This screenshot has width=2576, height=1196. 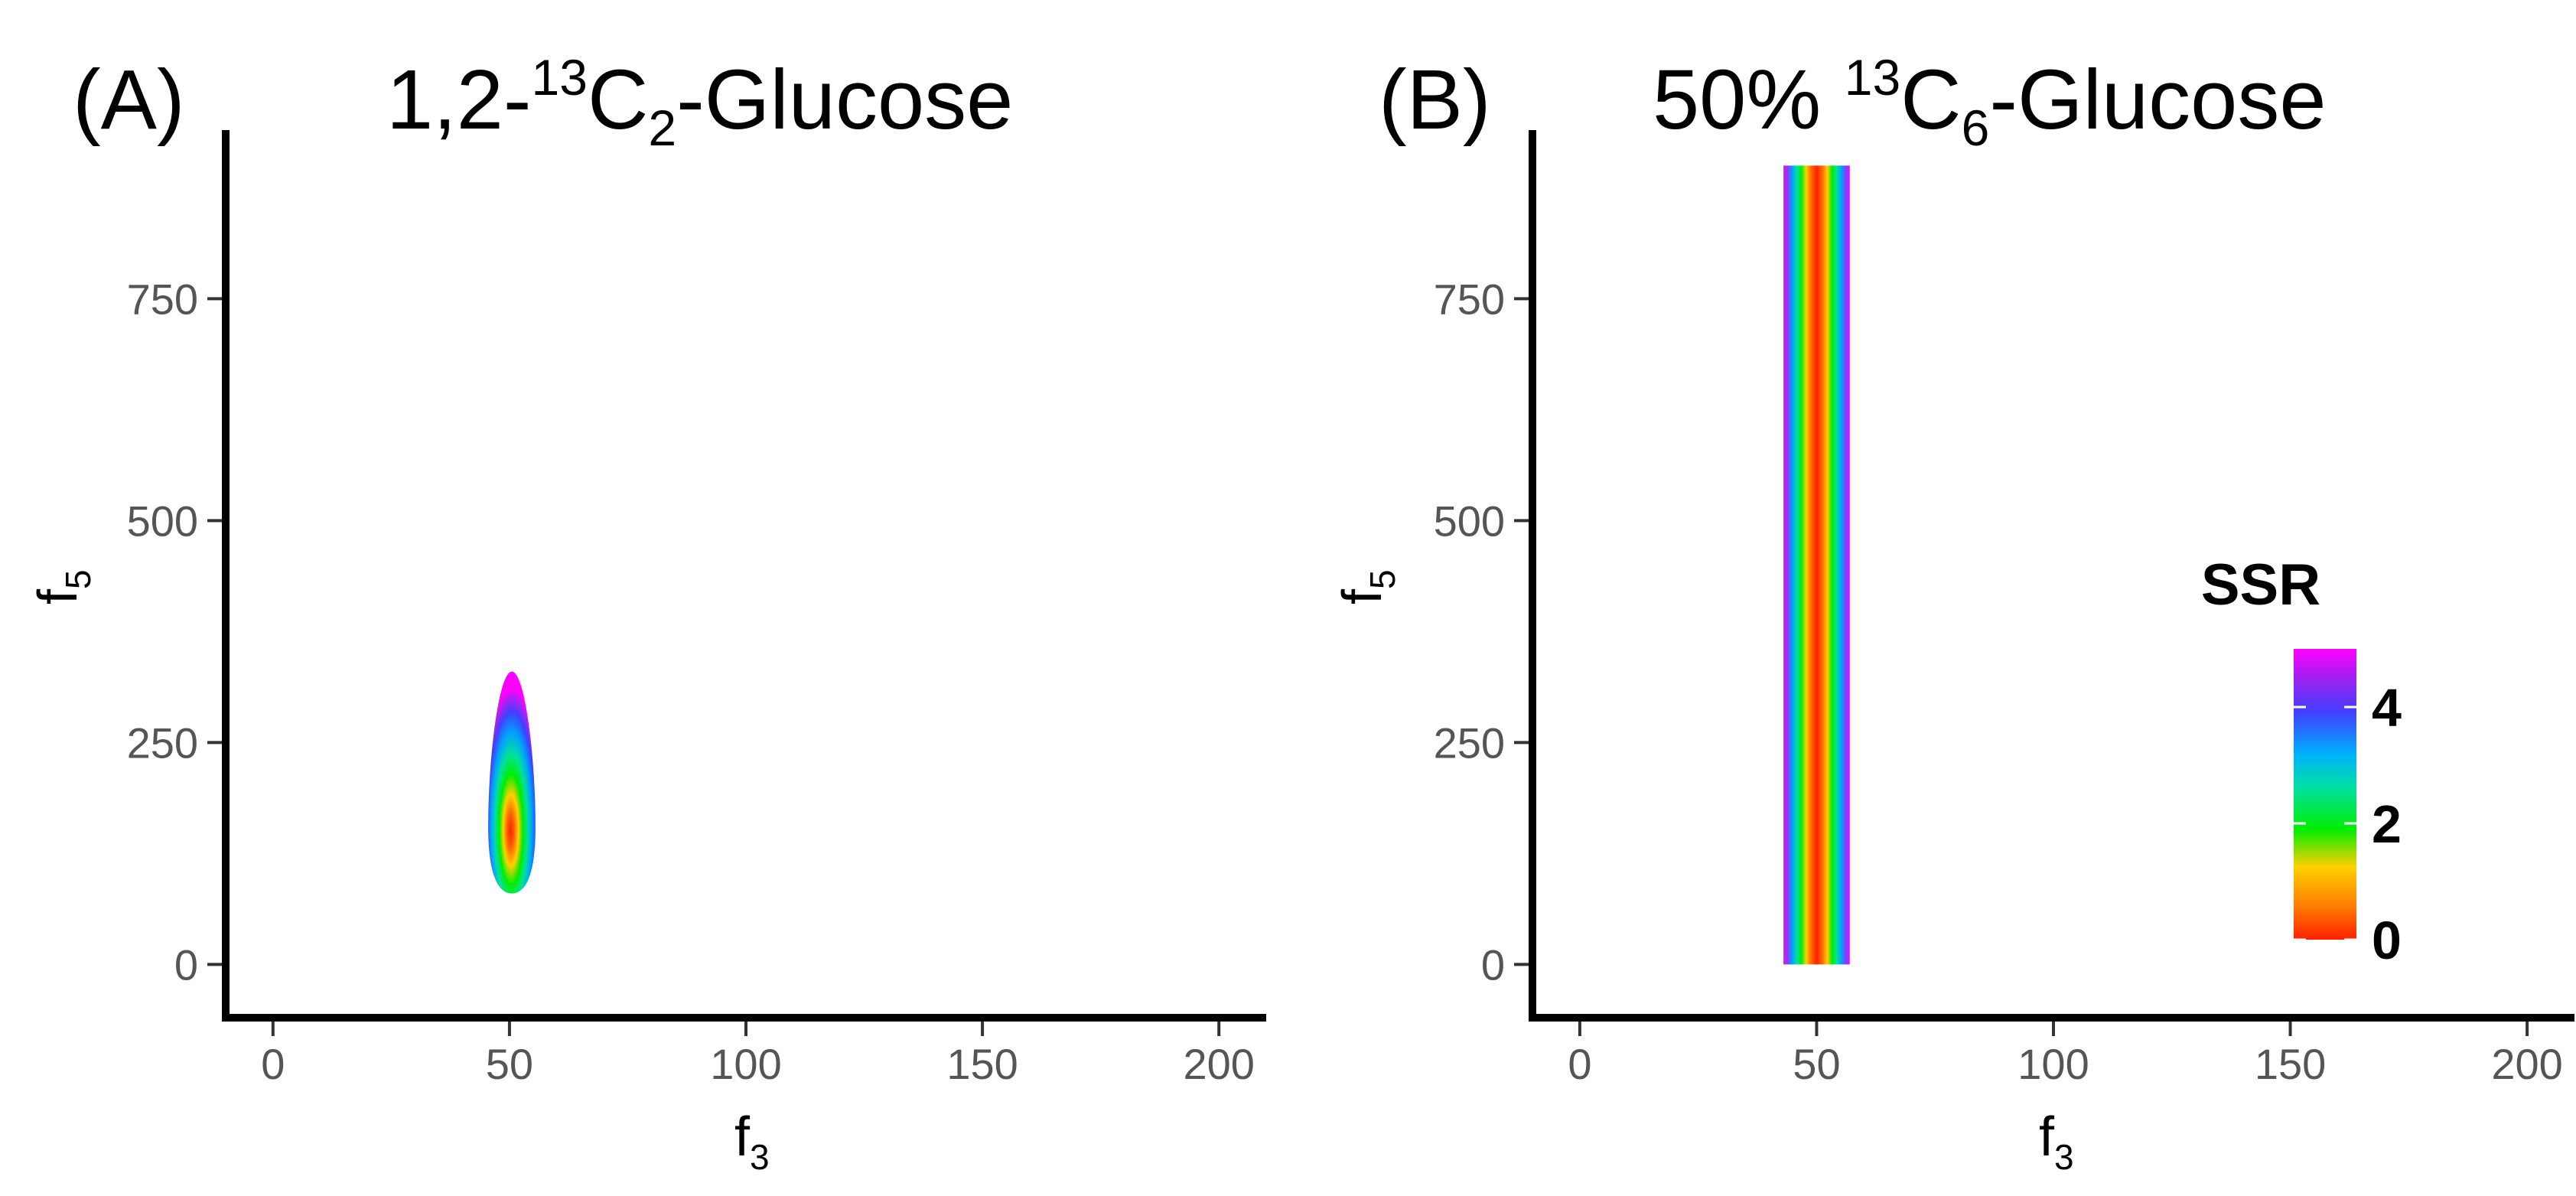 What do you see at coordinates (59, 596) in the screenshot?
I see `panel-a-ylabel-base: f` at bounding box center [59, 596].